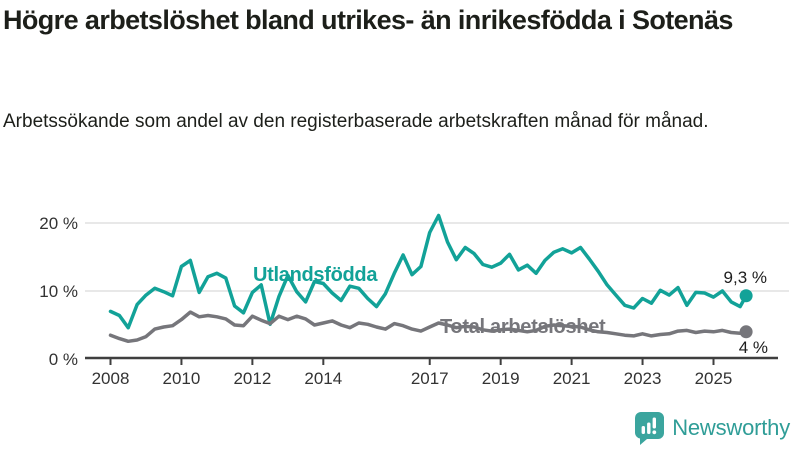  What do you see at coordinates (523, 327) in the screenshot?
I see `series-label-total-arbetsloshet: Total arbetslöshet` at bounding box center [523, 327].